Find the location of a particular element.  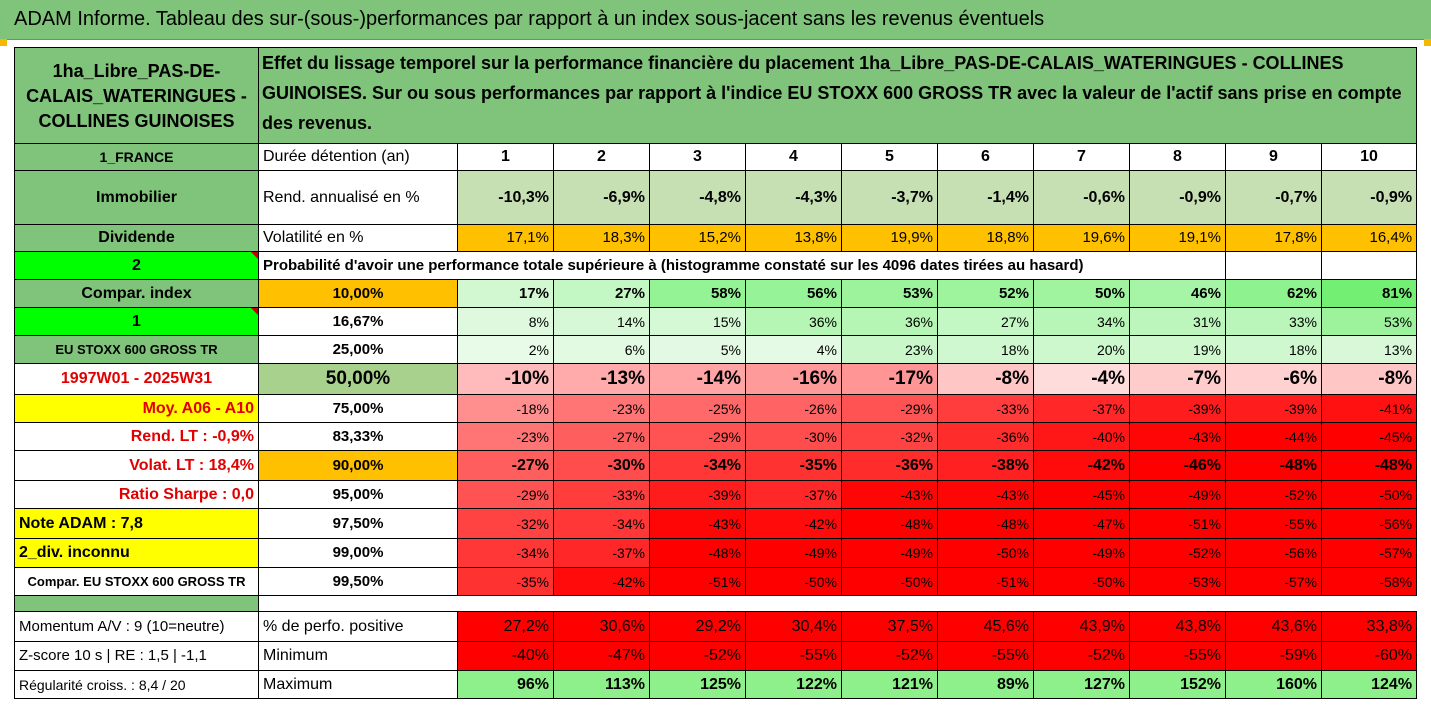

year-header: 3 is located at coordinates (697, 157).